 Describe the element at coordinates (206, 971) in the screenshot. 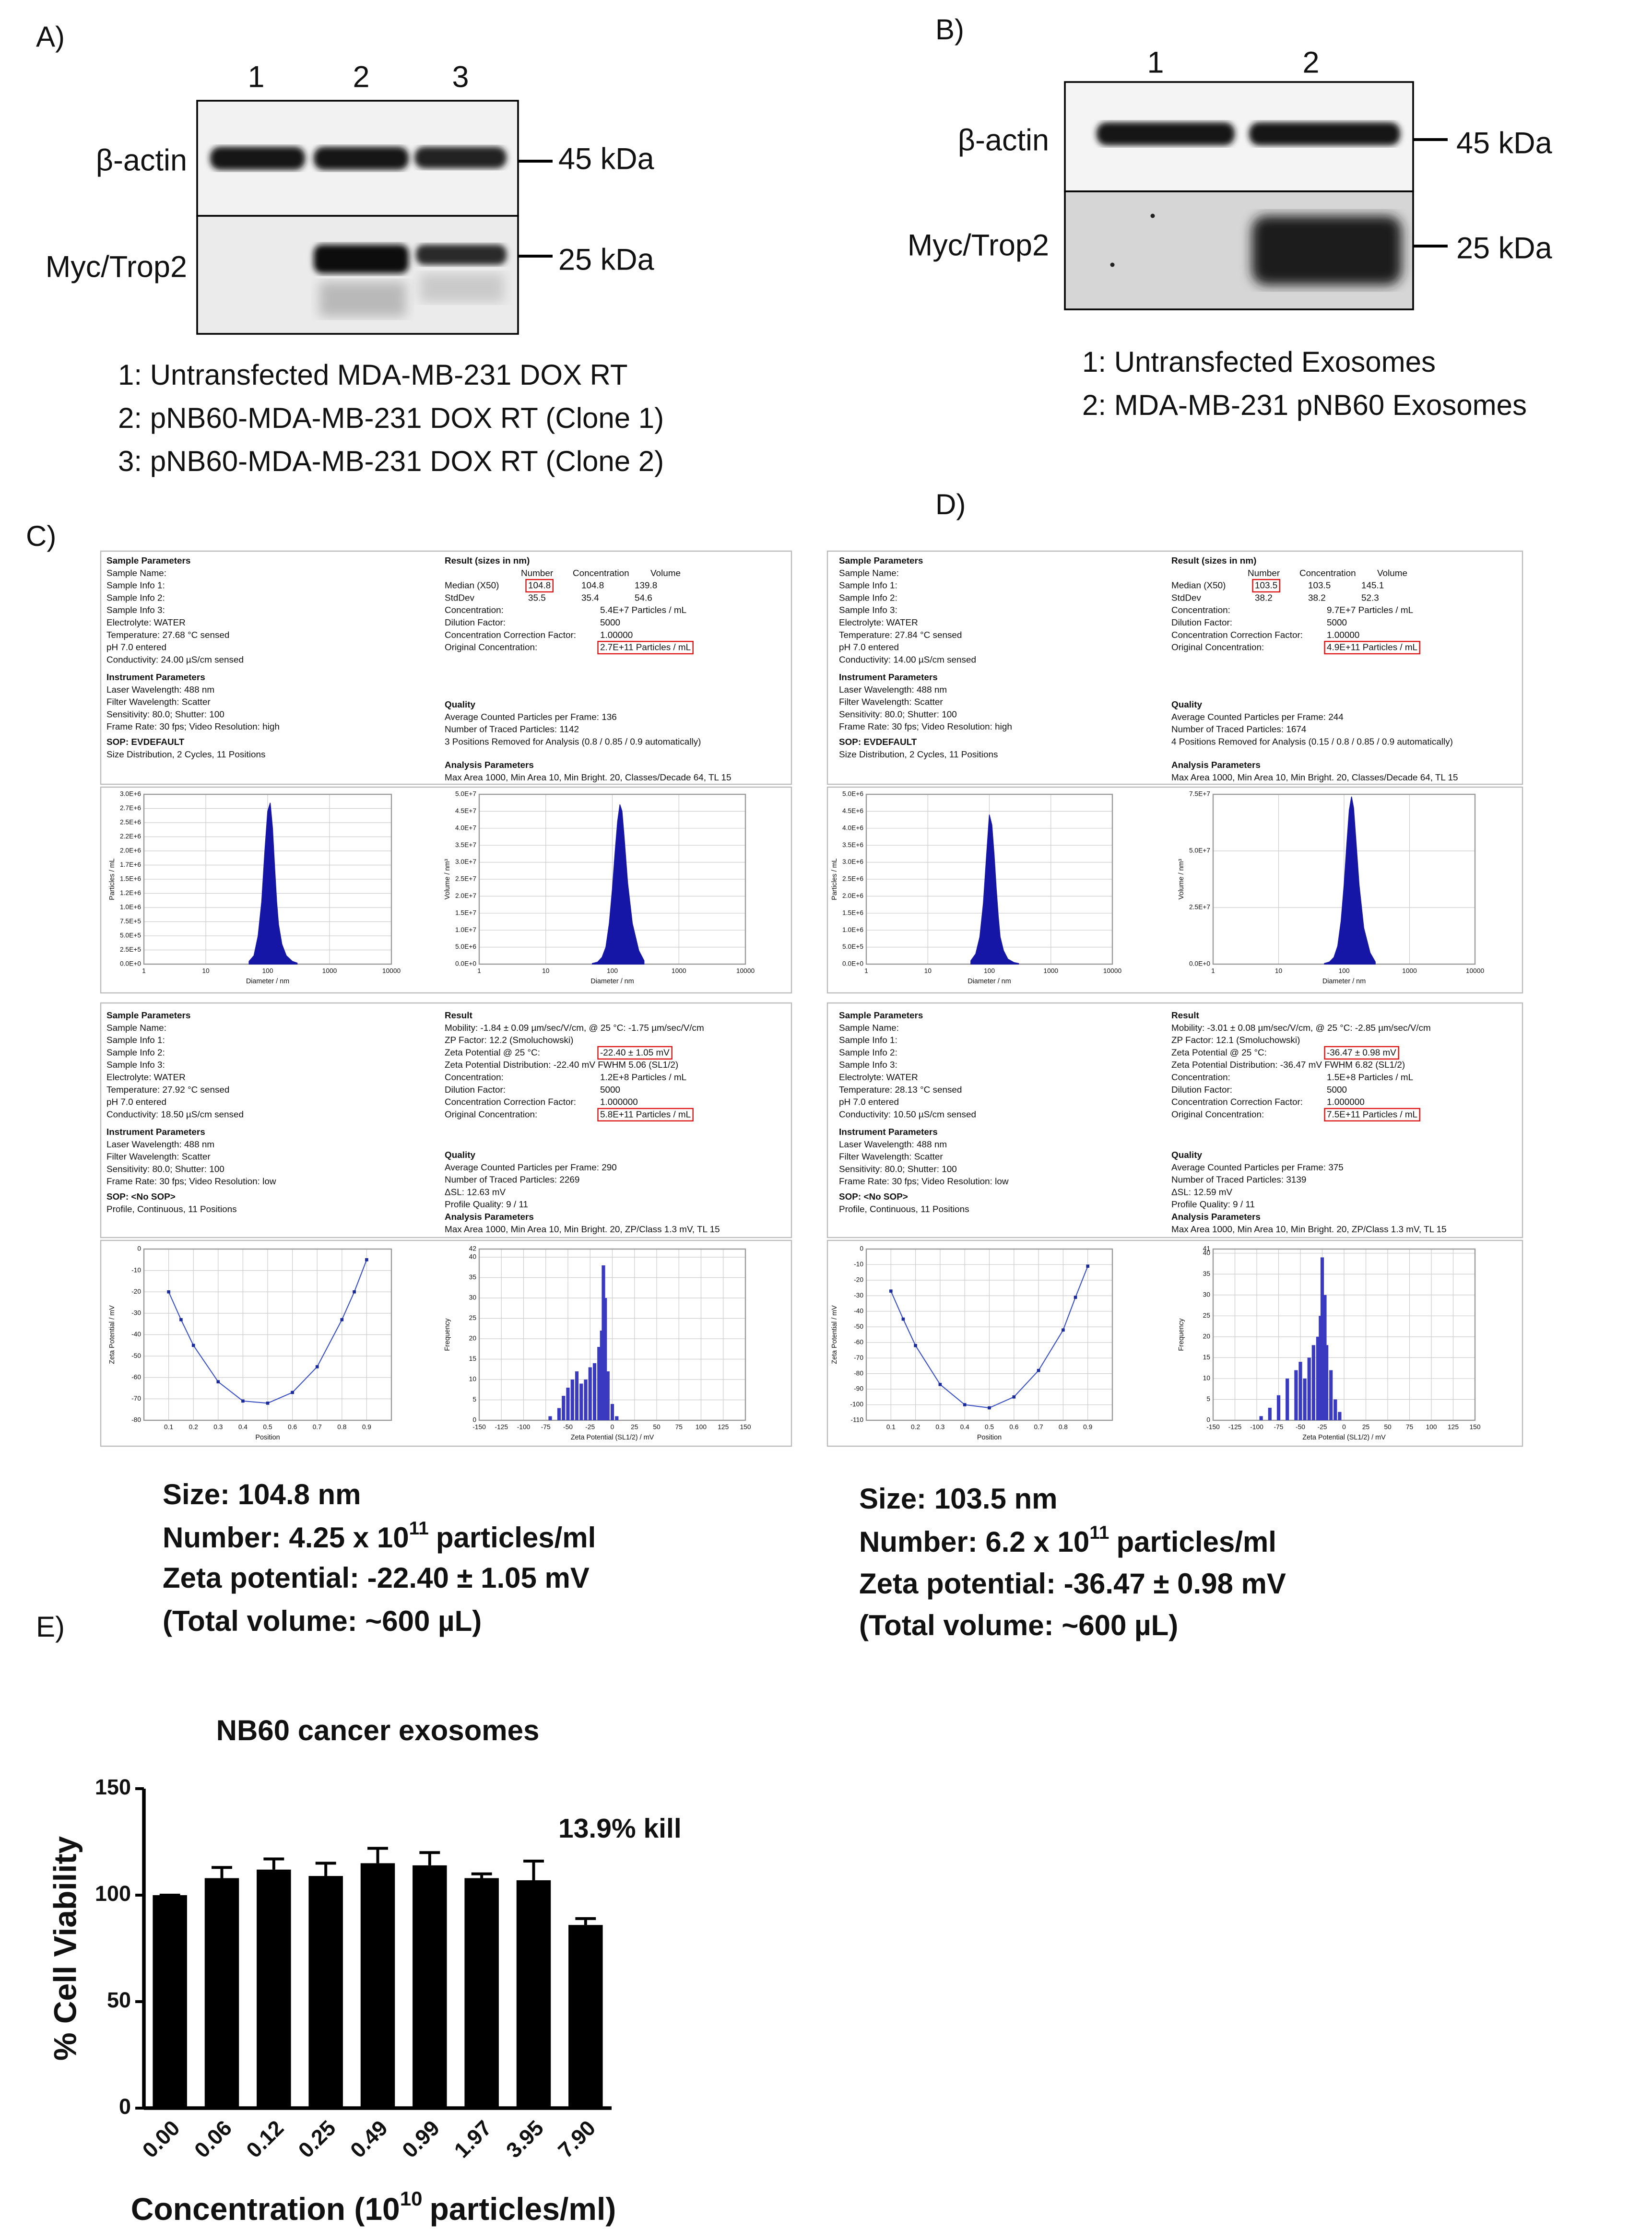

I see `x-tick-label: 10` at that location.